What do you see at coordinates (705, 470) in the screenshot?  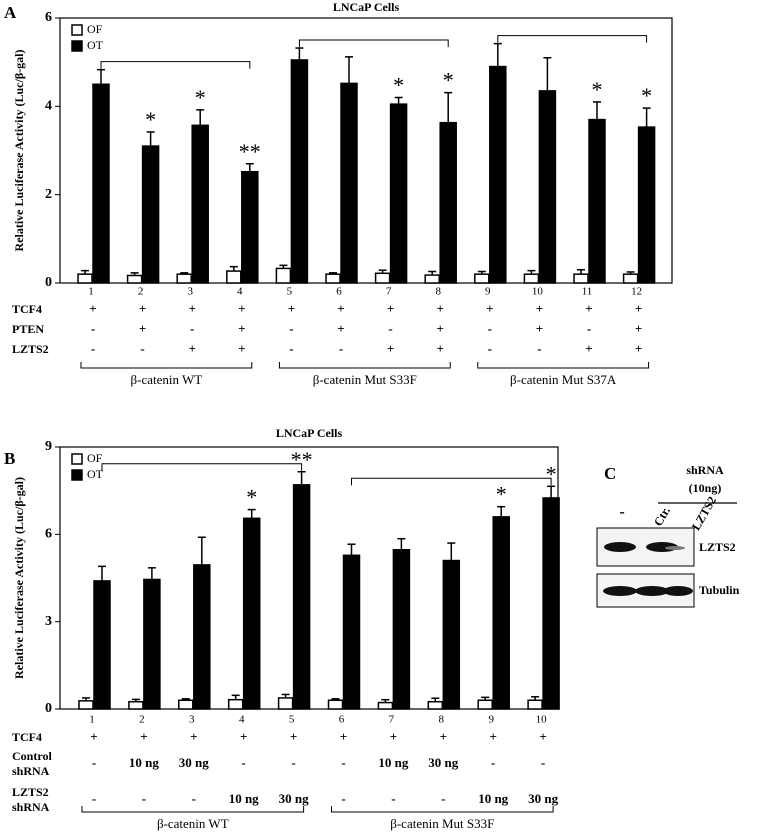 I see `blot-header: shRNA` at bounding box center [705, 470].